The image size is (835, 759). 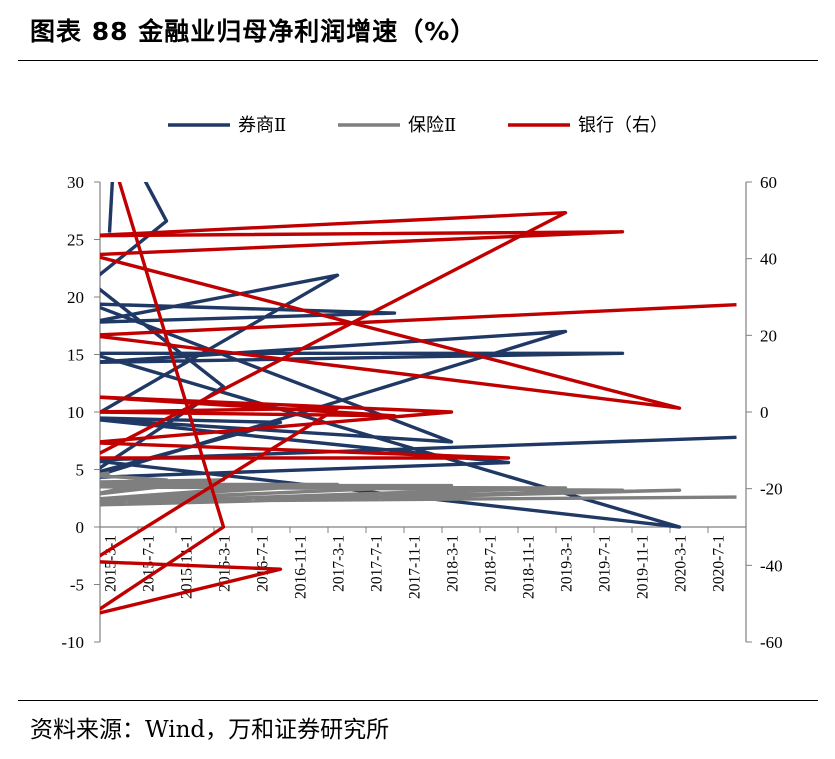 I want to click on right-tick-label: 0, so click(x=764, y=412).